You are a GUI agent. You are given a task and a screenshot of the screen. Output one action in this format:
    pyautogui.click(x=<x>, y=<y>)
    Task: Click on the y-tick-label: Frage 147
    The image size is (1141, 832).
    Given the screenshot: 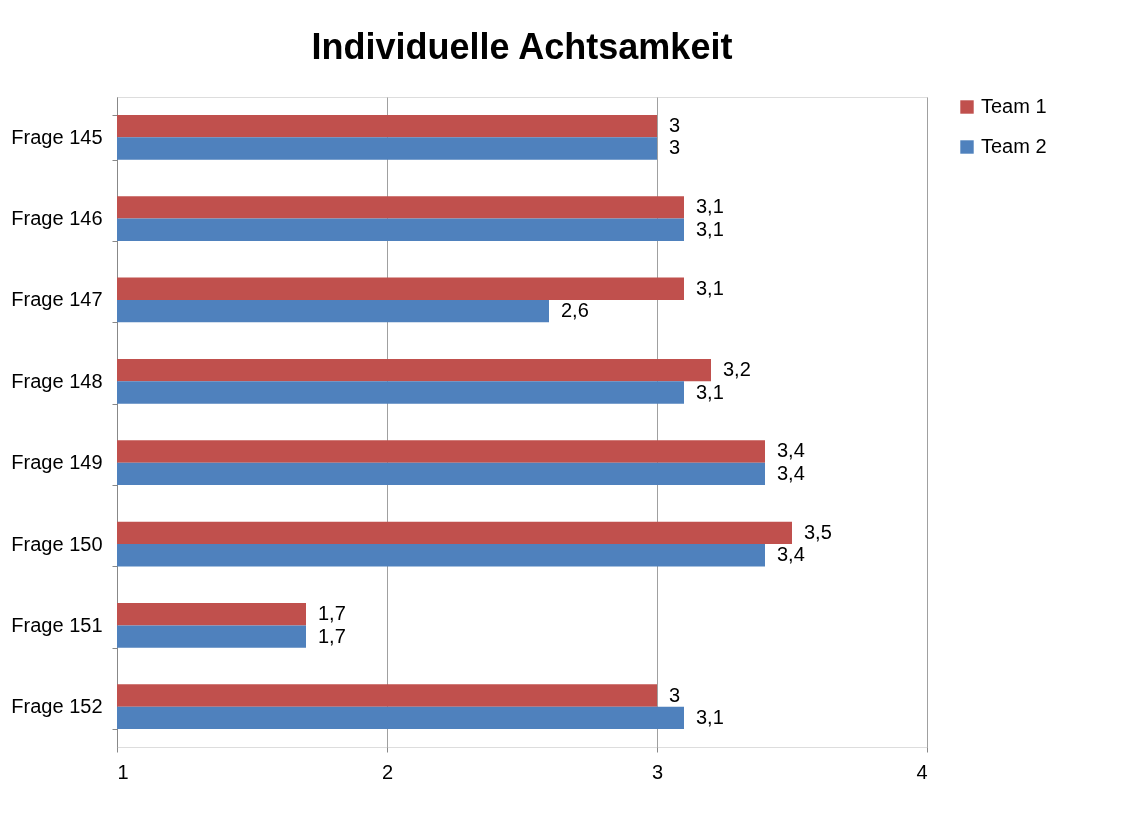 What is the action you would take?
    pyautogui.click(x=57, y=299)
    